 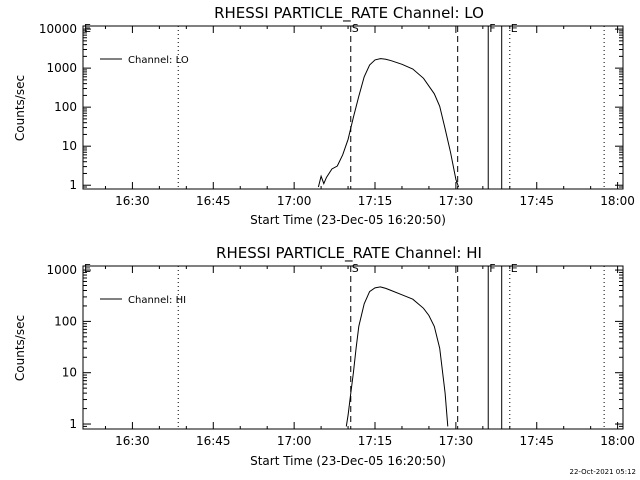 I want to click on y-tick-label: 10000, so click(x=58, y=29).